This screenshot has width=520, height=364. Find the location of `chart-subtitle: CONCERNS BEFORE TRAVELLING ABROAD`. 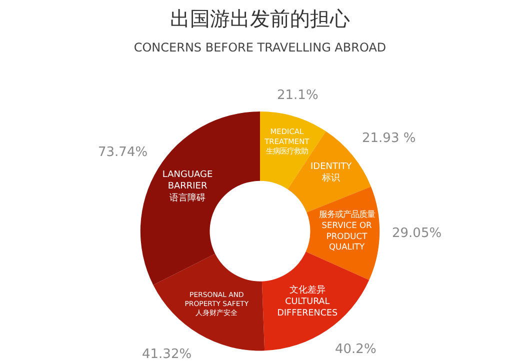

chart-subtitle: CONCERNS BEFORE TRAVELLING ABROAD is located at coordinates (260, 47).